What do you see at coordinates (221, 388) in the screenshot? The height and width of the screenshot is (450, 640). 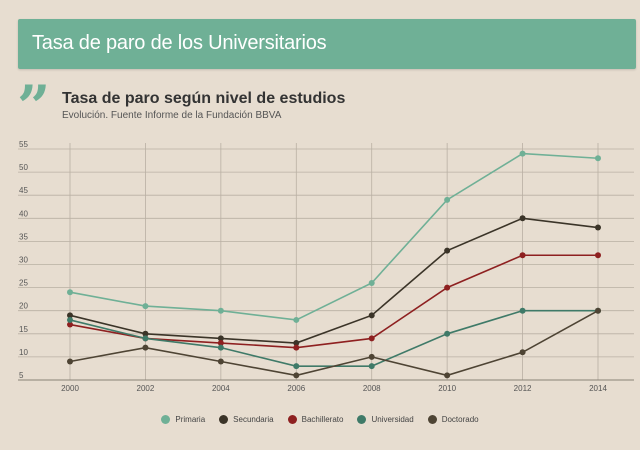 I see `x-tick-label: 2004` at bounding box center [221, 388].